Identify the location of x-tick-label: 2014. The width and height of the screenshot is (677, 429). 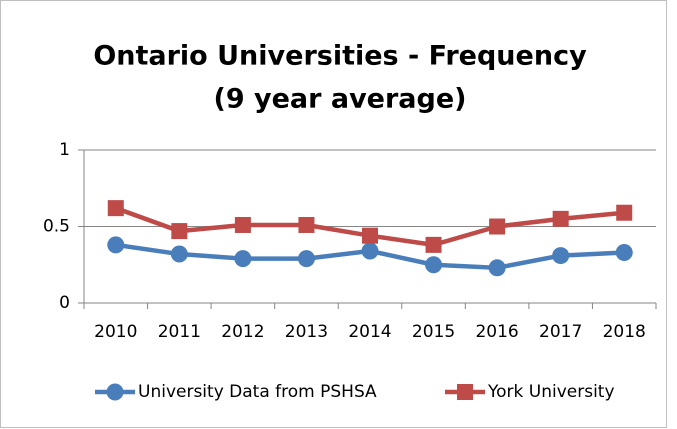
(369, 332).